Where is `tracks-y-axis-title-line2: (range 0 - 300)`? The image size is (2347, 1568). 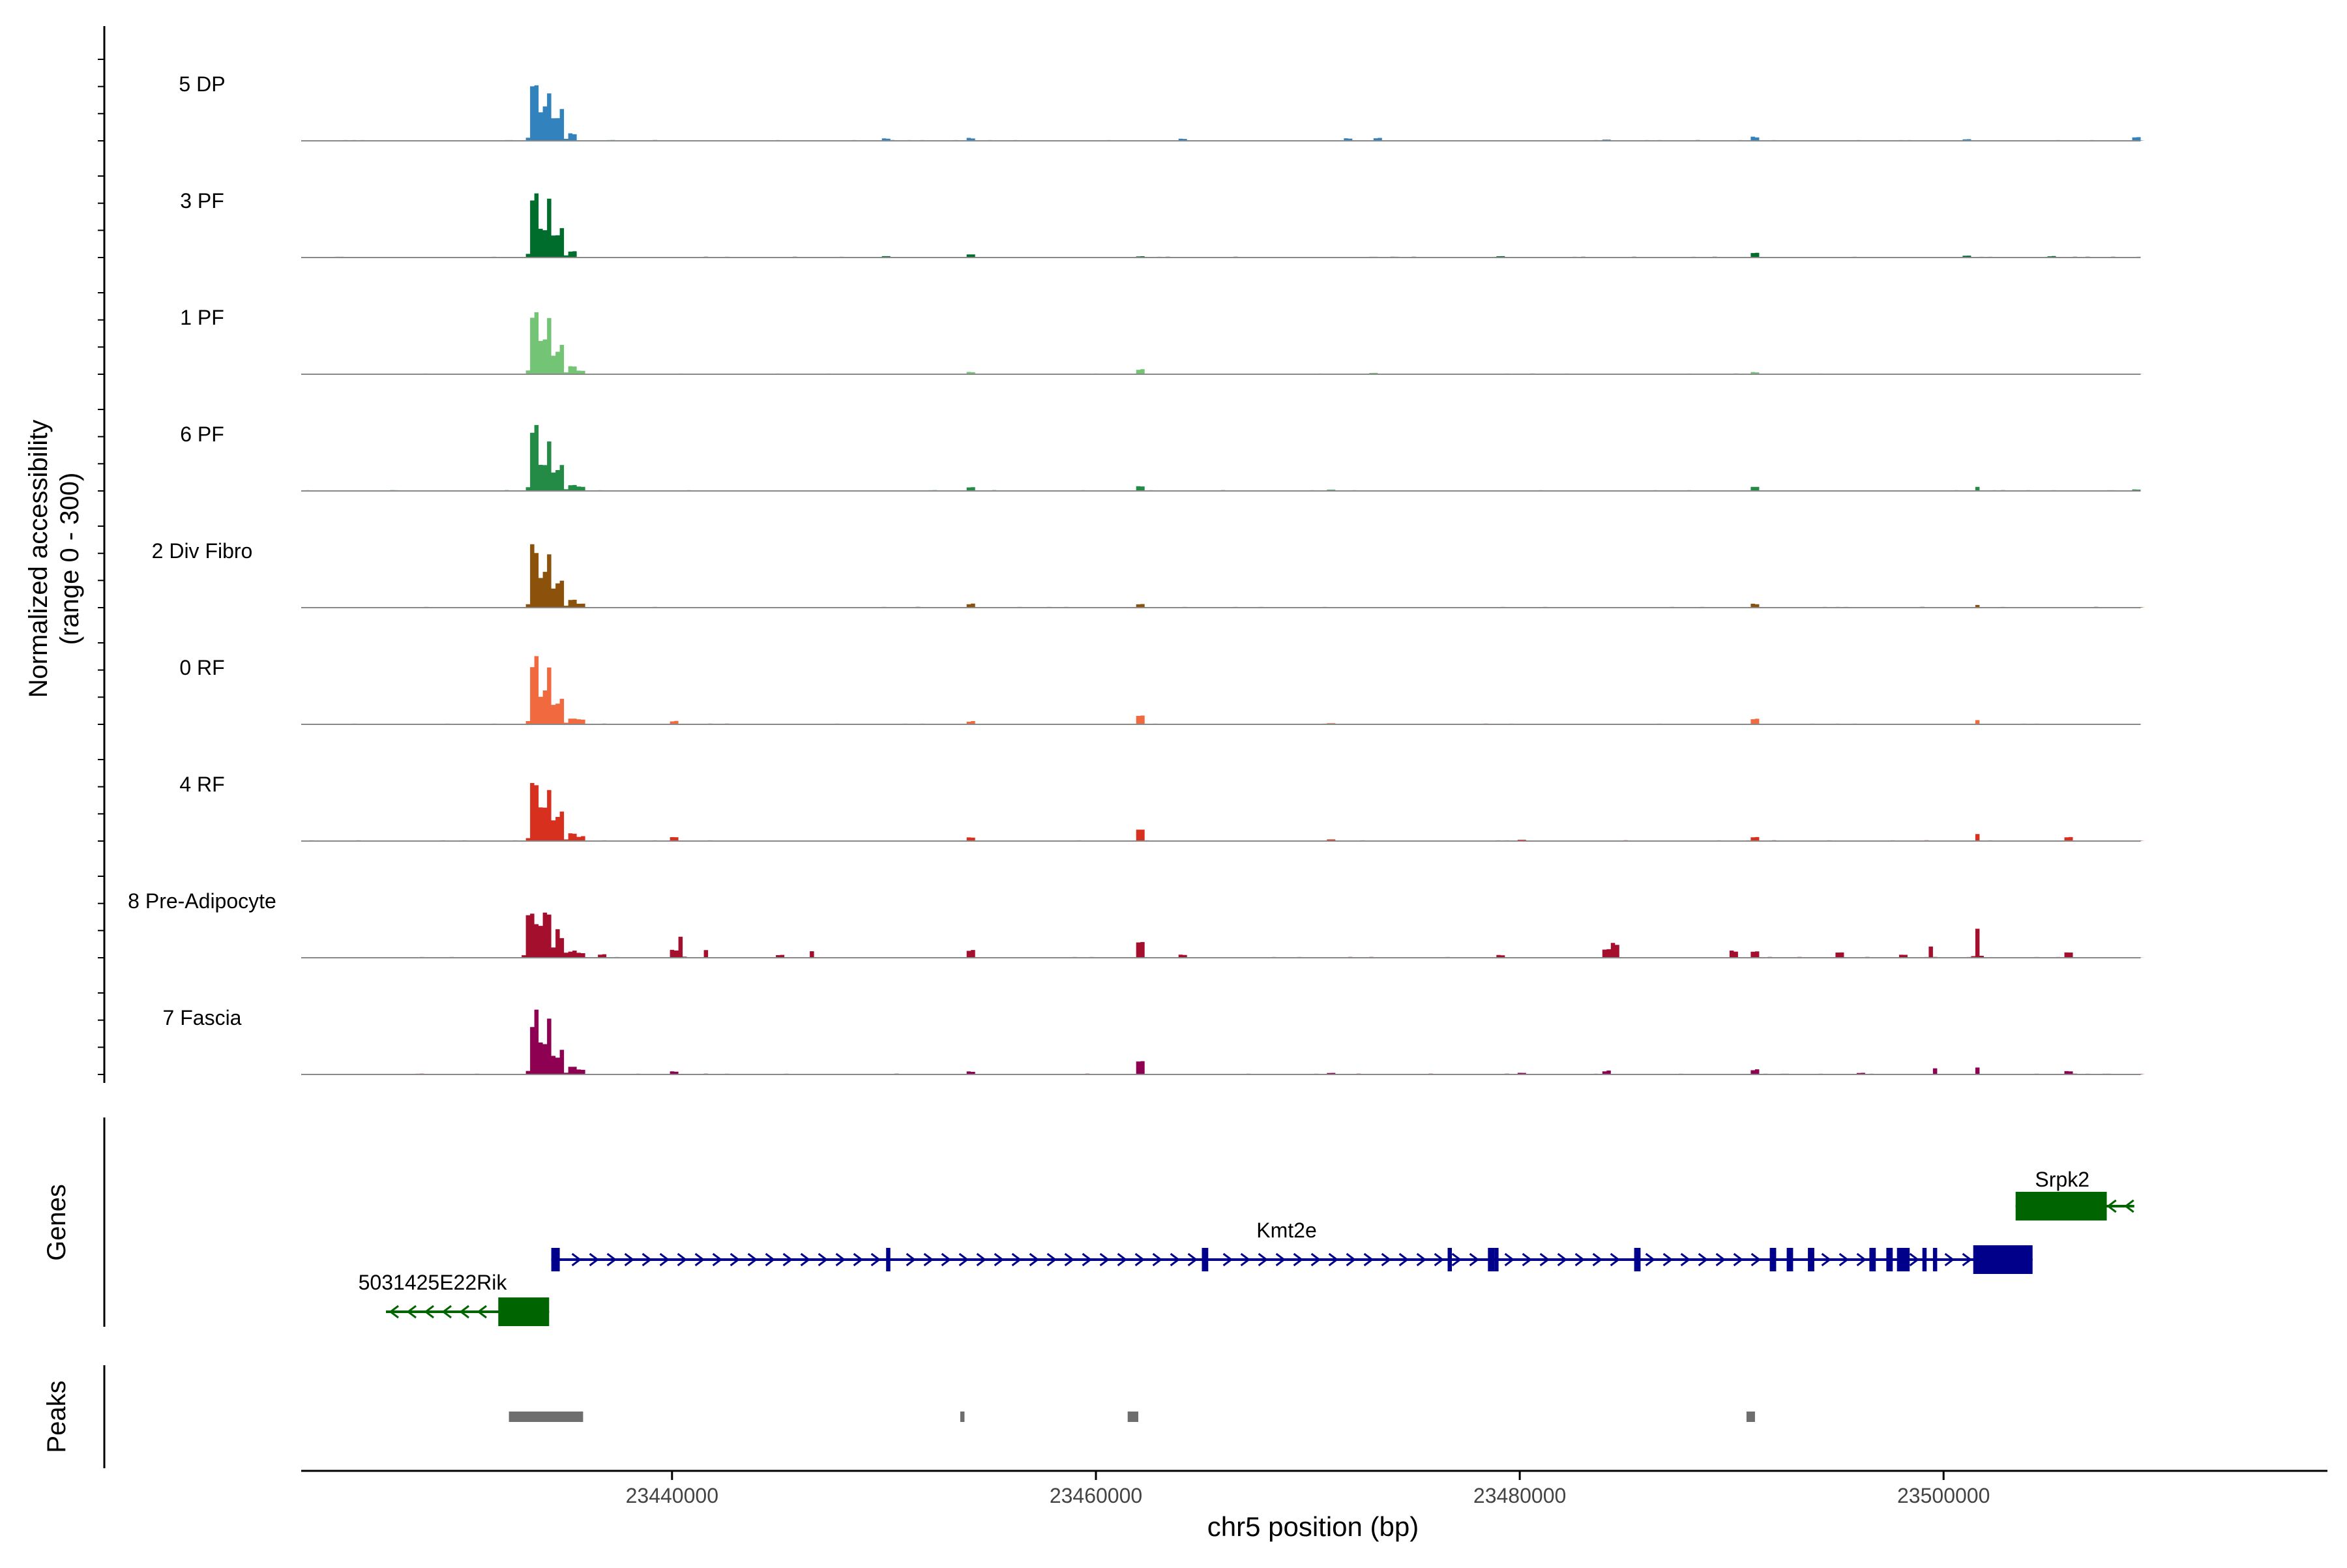 tracks-y-axis-title-line2: (range 0 - 300) is located at coordinates (69, 559).